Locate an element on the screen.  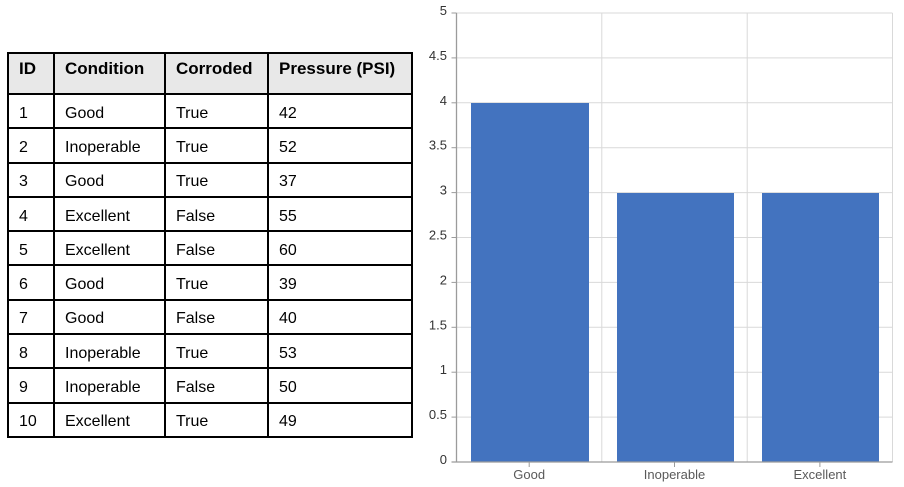
svg-text: 0 is located at coordinates (443, 459).